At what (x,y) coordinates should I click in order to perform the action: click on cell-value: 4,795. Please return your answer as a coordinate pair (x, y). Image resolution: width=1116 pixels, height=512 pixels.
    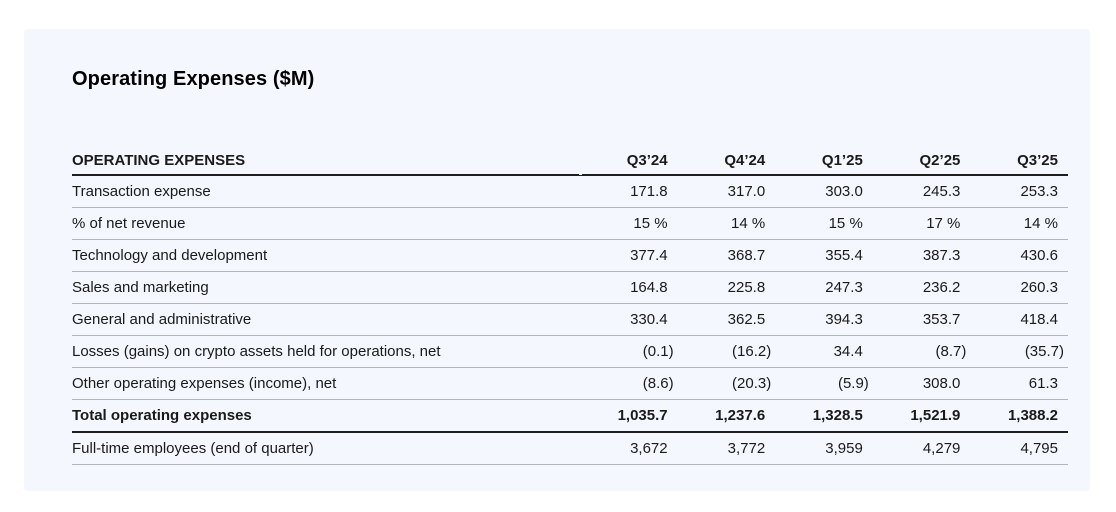
    Looking at the image, I should click on (1019, 448).